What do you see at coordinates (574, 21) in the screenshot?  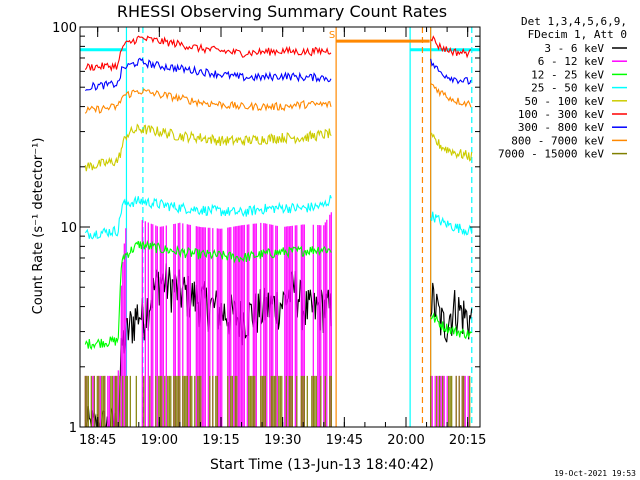 I see `legend-header-line-1: Det 1,3,4,5,6,9,` at bounding box center [574, 21].